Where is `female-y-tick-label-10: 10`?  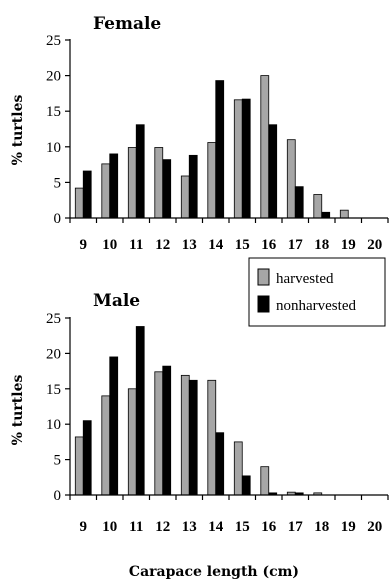 female-y-tick-label-10: 10 is located at coordinates (53, 148).